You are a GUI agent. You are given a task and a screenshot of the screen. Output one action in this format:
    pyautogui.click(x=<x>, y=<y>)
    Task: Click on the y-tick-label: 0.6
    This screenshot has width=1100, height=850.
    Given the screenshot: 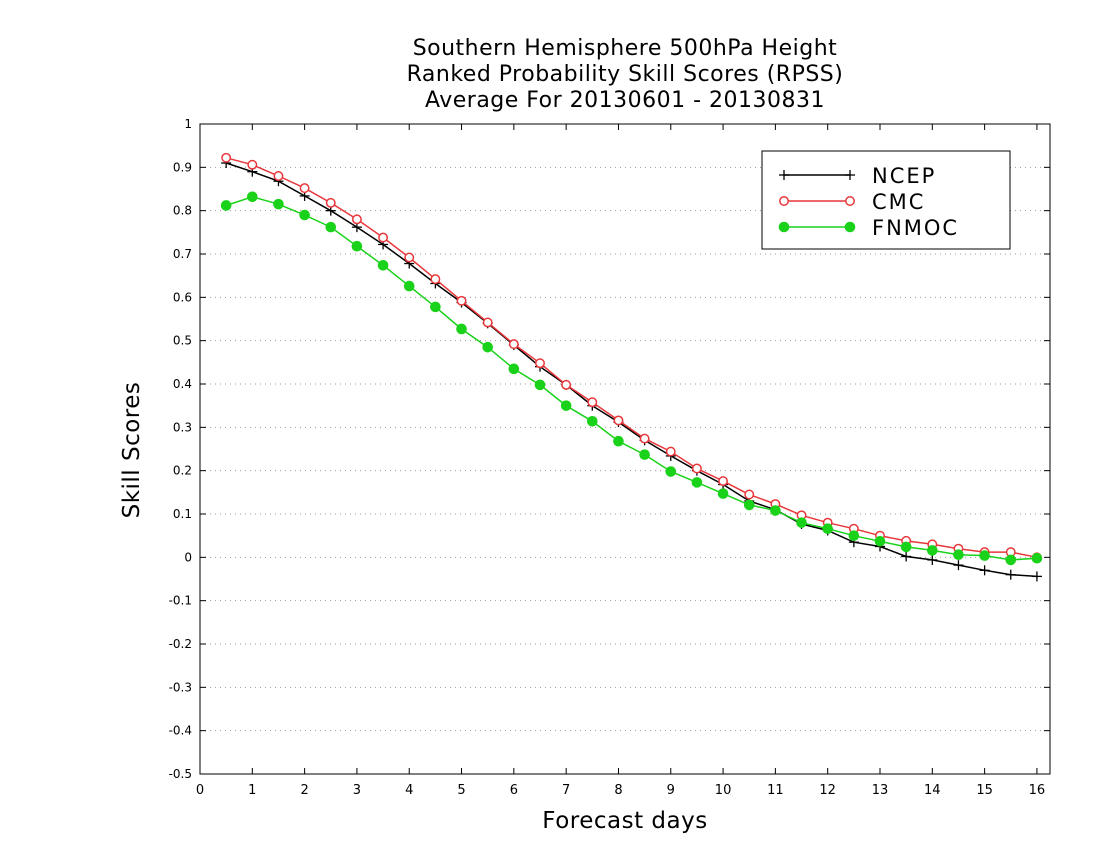 What is the action you would take?
    pyautogui.click(x=182, y=297)
    